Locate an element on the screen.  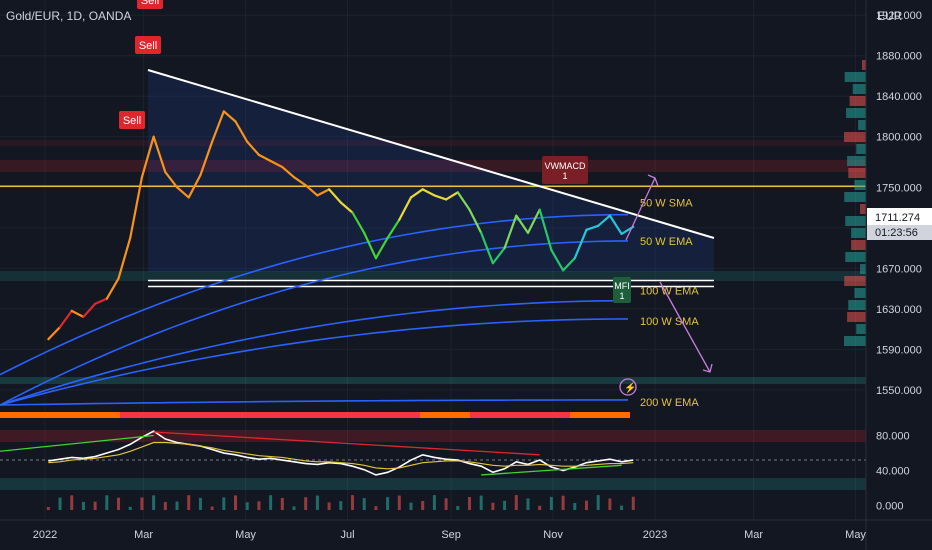
price-tick-label: 1920.000 is located at coordinates (899, 16).